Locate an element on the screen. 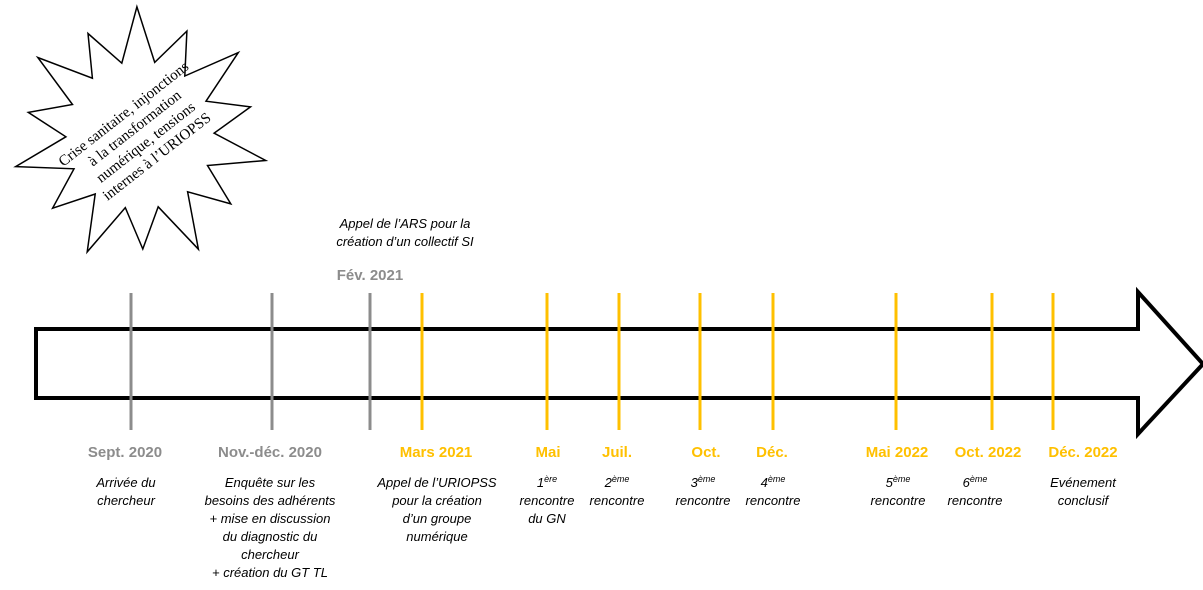  event-date: Fév. 2021 is located at coordinates (370, 275).